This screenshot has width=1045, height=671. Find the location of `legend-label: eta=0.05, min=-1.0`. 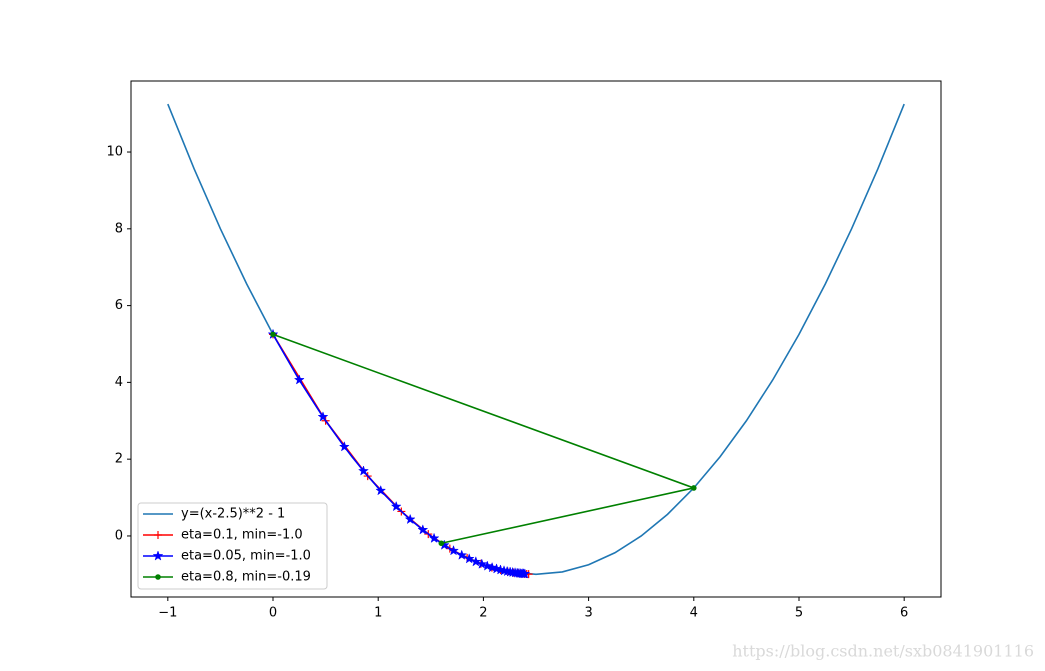

legend-label: eta=0.05, min=-1.0 is located at coordinates (246, 556).